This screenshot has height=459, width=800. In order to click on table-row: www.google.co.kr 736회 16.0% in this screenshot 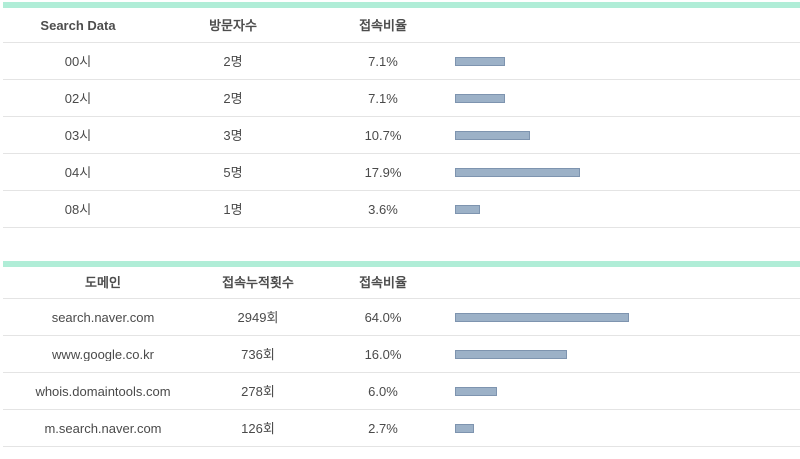, I will do `click(401, 354)`.